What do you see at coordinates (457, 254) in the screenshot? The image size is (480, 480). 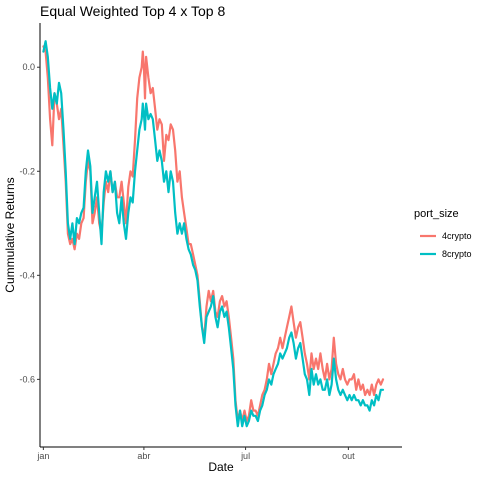 I see `legend-label-8crypto: 8crypto` at bounding box center [457, 254].